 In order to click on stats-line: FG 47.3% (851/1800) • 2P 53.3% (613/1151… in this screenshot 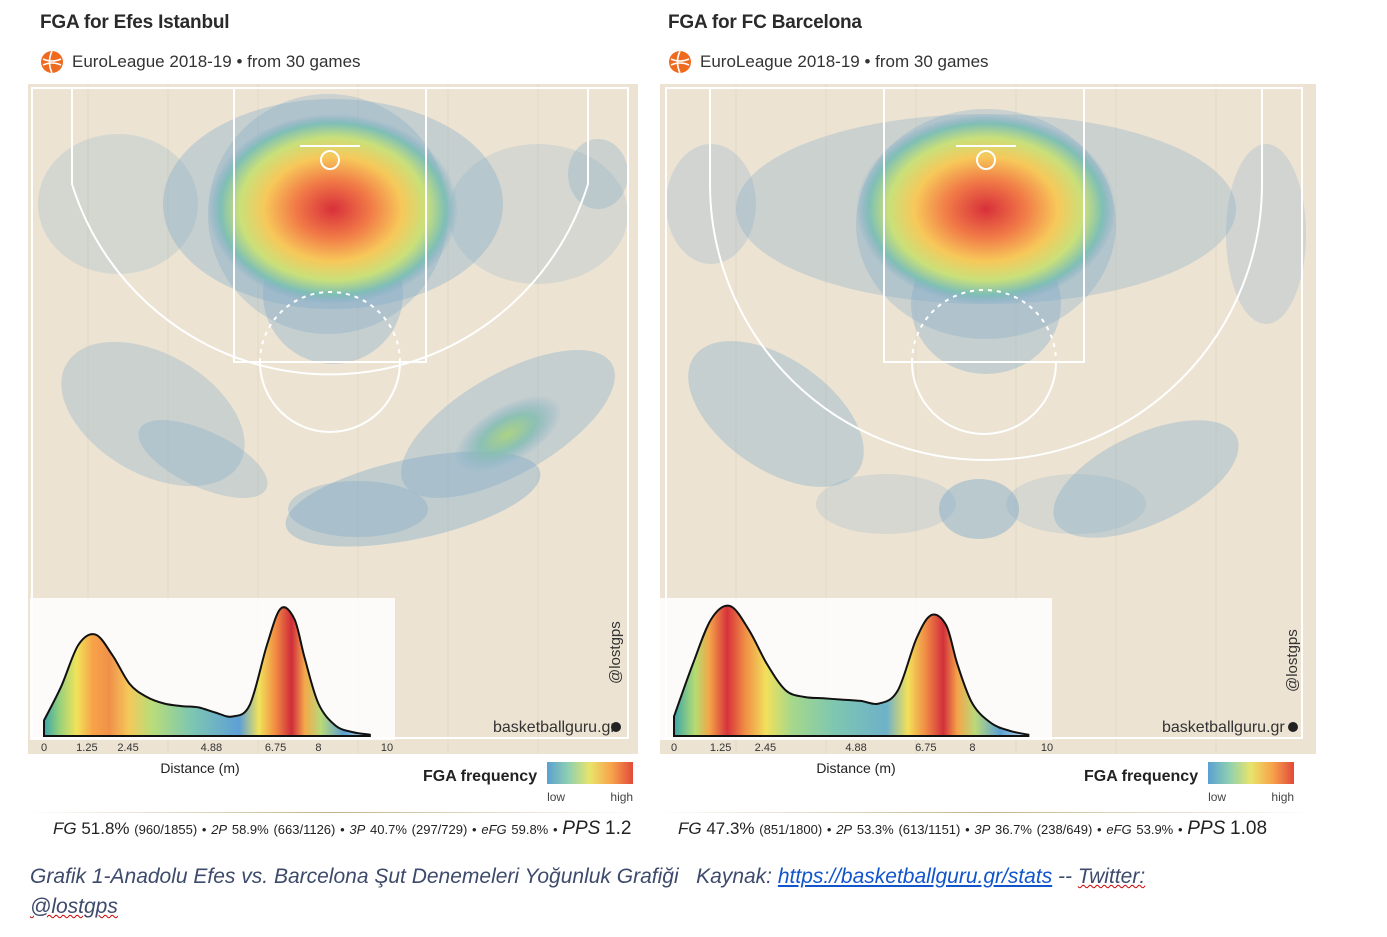, I will do `click(973, 828)`.